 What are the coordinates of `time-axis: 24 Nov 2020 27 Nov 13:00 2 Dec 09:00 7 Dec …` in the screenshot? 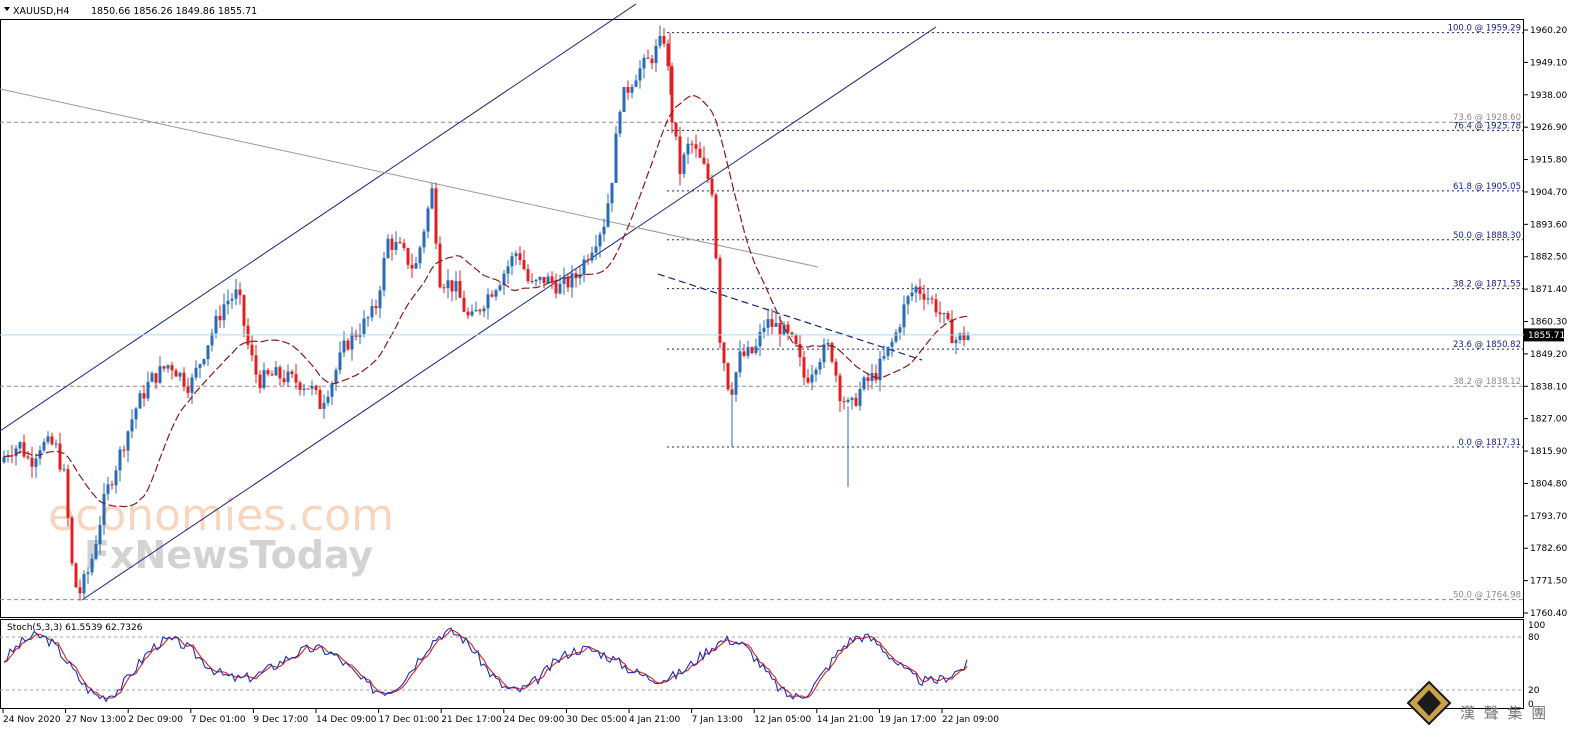 It's located at (500, 717).